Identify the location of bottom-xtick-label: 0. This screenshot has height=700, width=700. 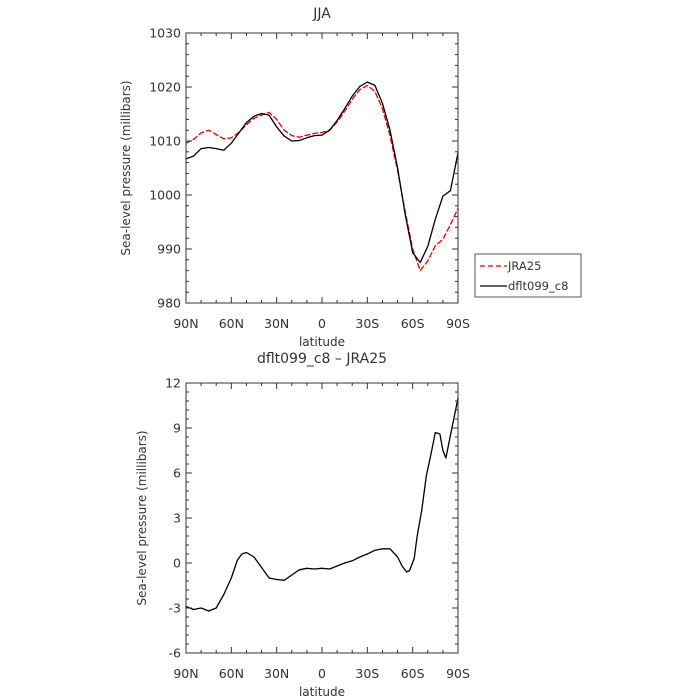
(322, 673).